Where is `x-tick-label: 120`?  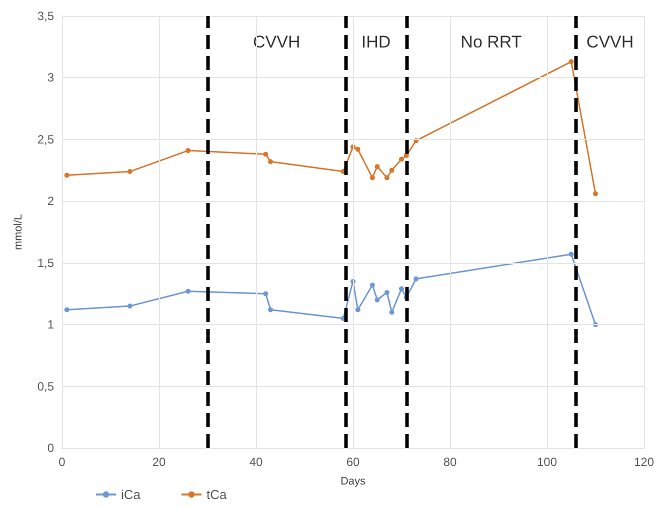 x-tick-label: 120 is located at coordinates (644, 462).